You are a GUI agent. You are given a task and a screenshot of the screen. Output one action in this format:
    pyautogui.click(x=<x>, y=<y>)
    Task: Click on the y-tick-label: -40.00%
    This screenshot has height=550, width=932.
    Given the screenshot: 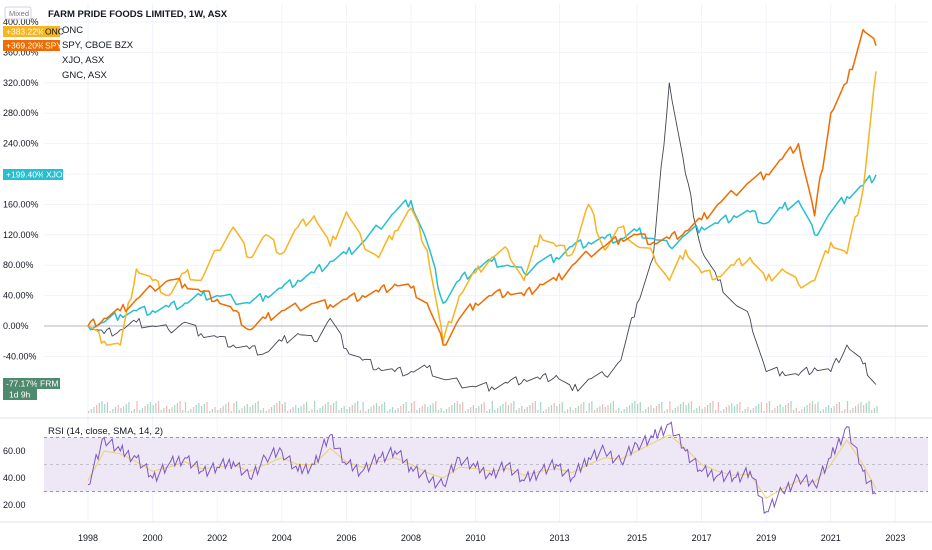 What is the action you would take?
    pyautogui.click(x=20, y=356)
    